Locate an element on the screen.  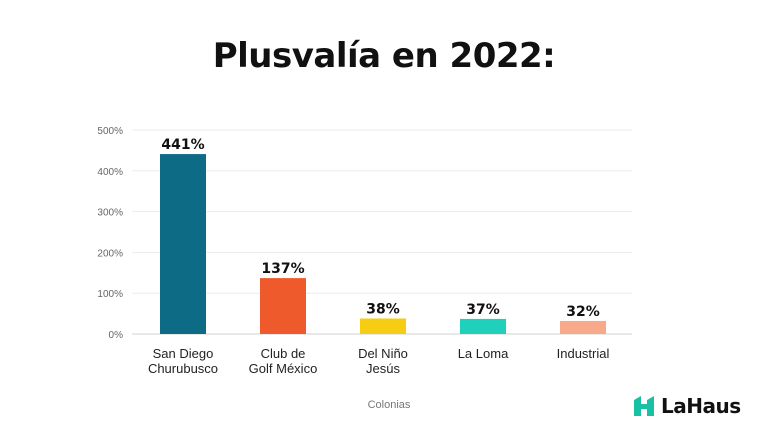
y-tick-label: 500% is located at coordinates (110, 131).